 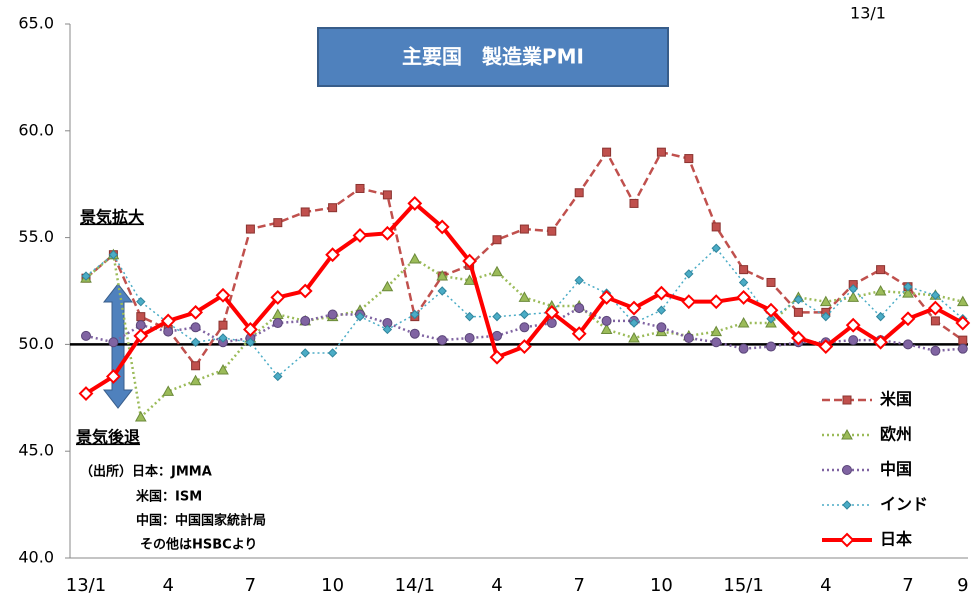 What do you see at coordinates (36, 557) in the screenshot?
I see `y-tick-label: 40.0` at bounding box center [36, 557].